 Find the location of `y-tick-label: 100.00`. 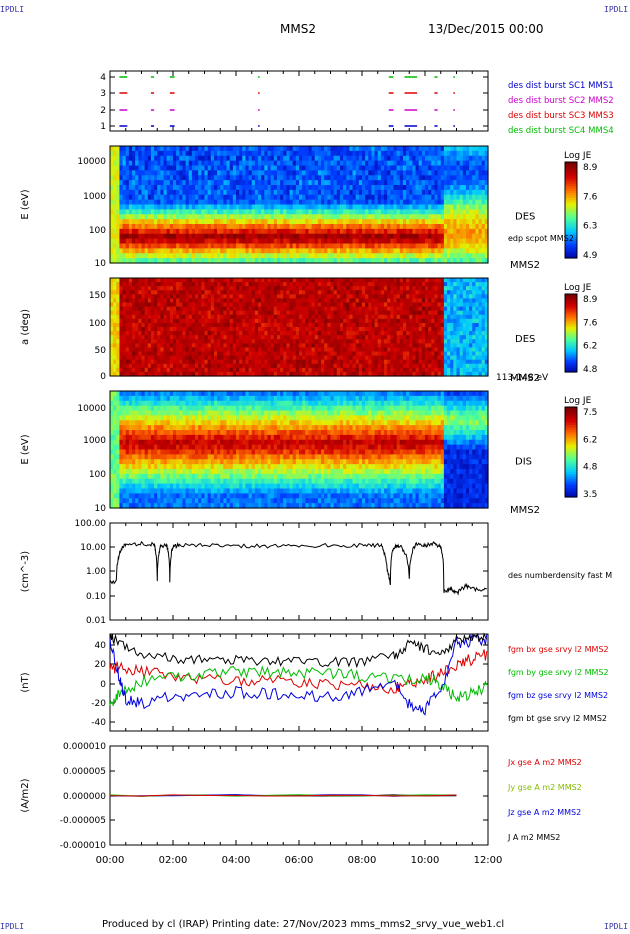

y-tick-label: 100.00 is located at coordinates (91, 524).